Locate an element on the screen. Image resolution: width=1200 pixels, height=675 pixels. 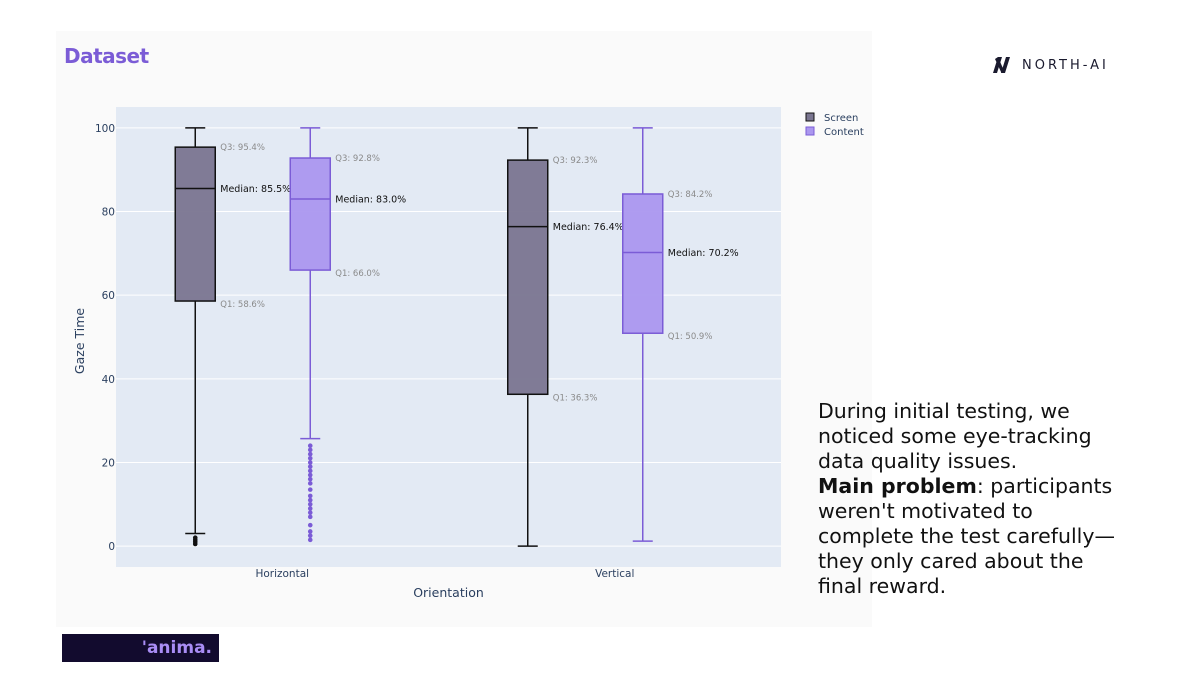
screen-vertical-q3-label: Q3: 92.3% is located at coordinates (575, 161).